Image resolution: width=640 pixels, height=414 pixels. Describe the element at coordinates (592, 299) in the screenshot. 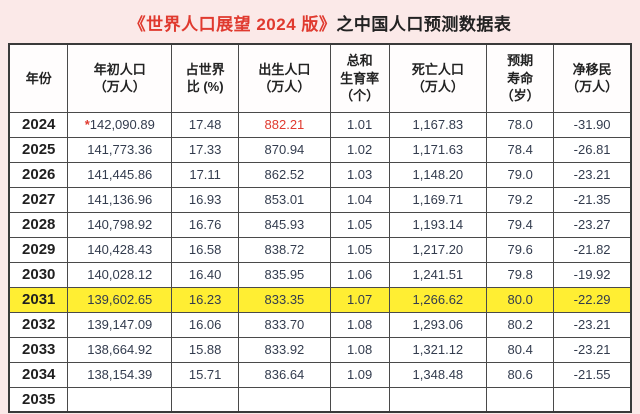

I see `value-cell: -22.29` at that location.